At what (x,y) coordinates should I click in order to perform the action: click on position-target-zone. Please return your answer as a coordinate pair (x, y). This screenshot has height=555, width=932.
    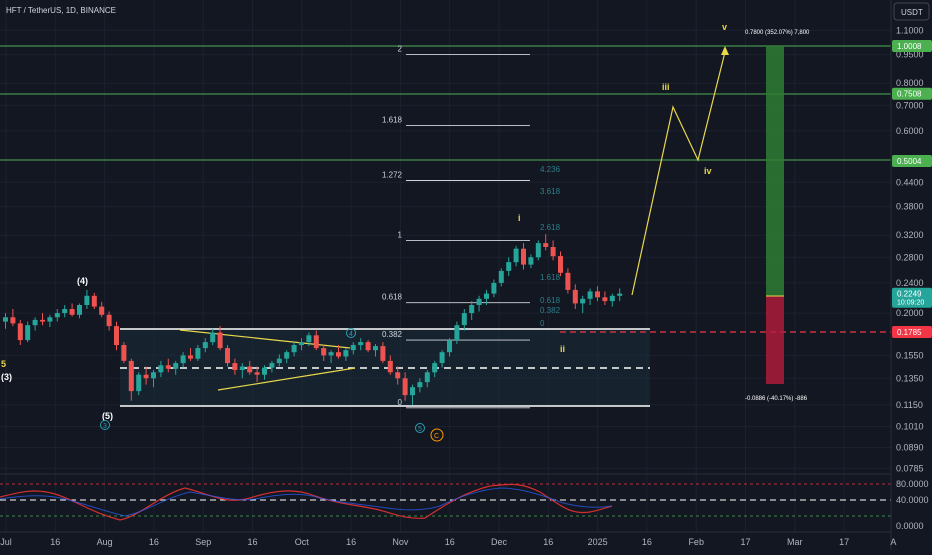
    Looking at the image, I should click on (775, 171).